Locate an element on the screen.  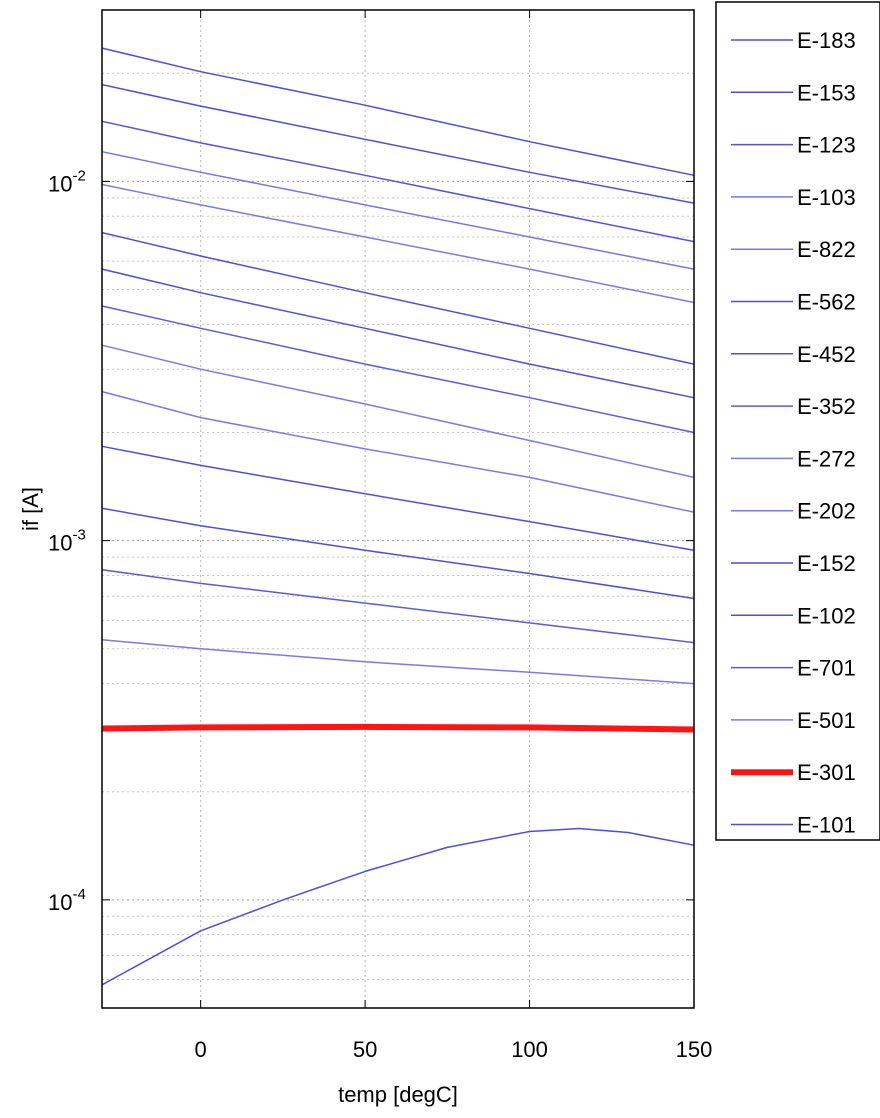
y-tick-label: 10⁻² is located at coordinates (67, 181).